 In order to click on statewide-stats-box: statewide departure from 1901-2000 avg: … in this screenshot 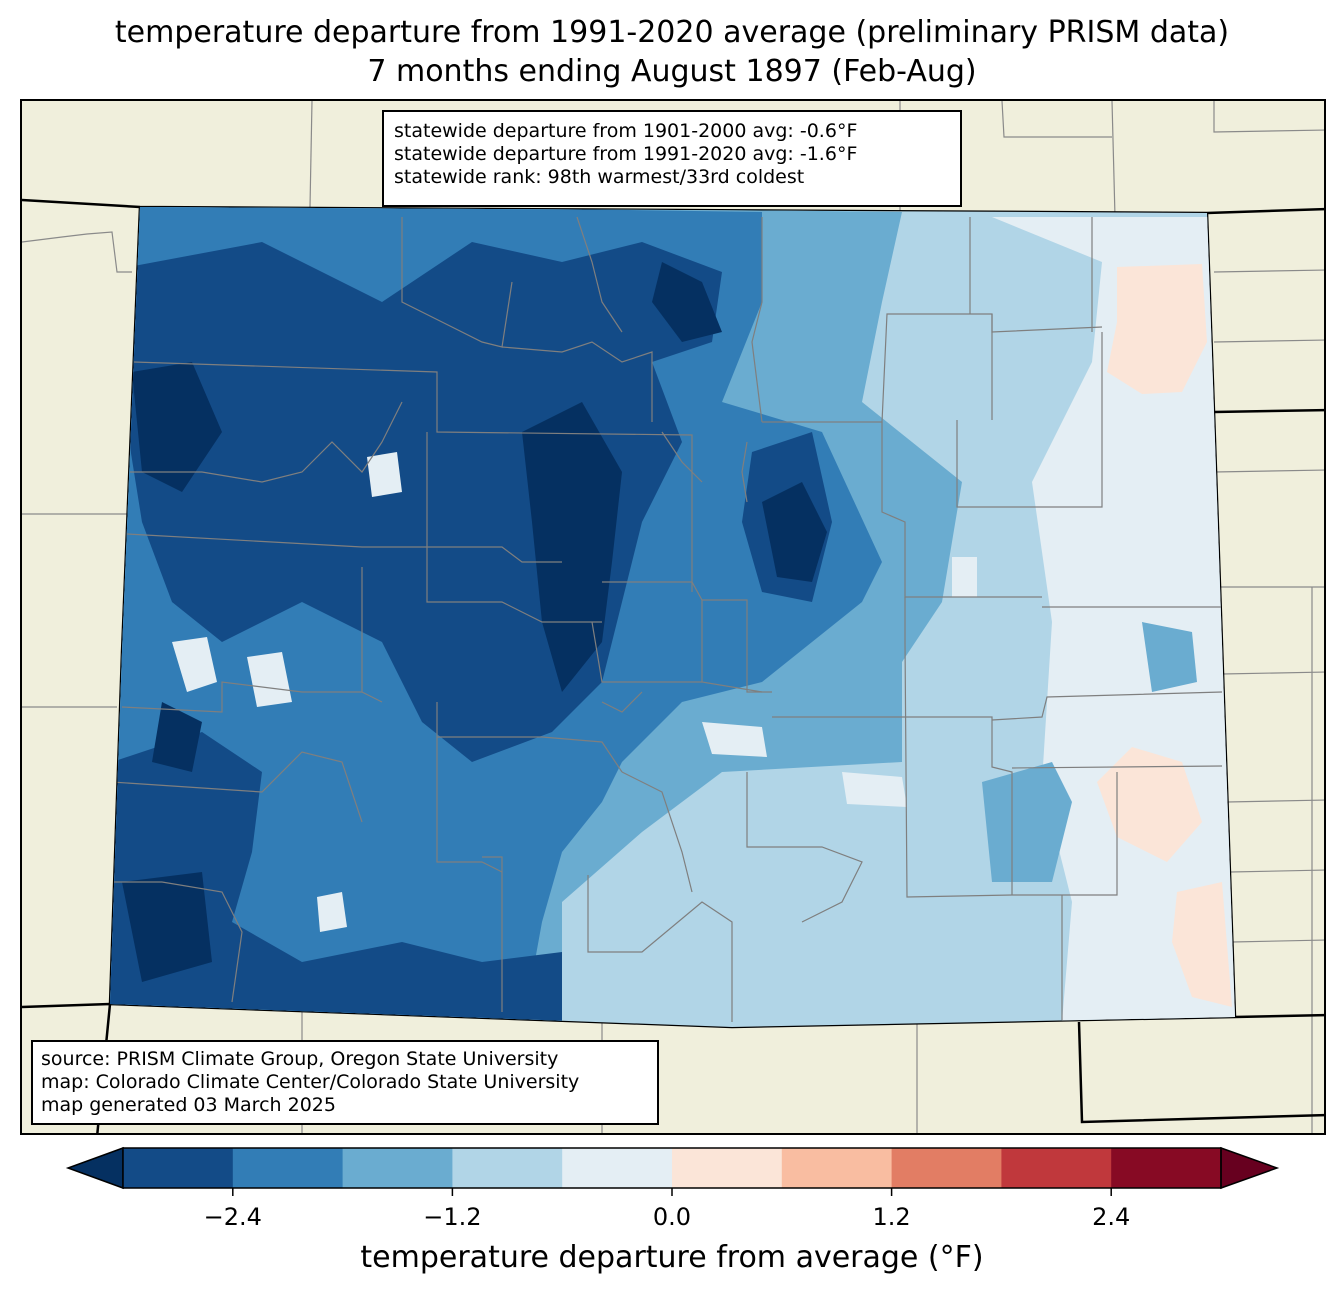, I will do `click(672, 158)`.